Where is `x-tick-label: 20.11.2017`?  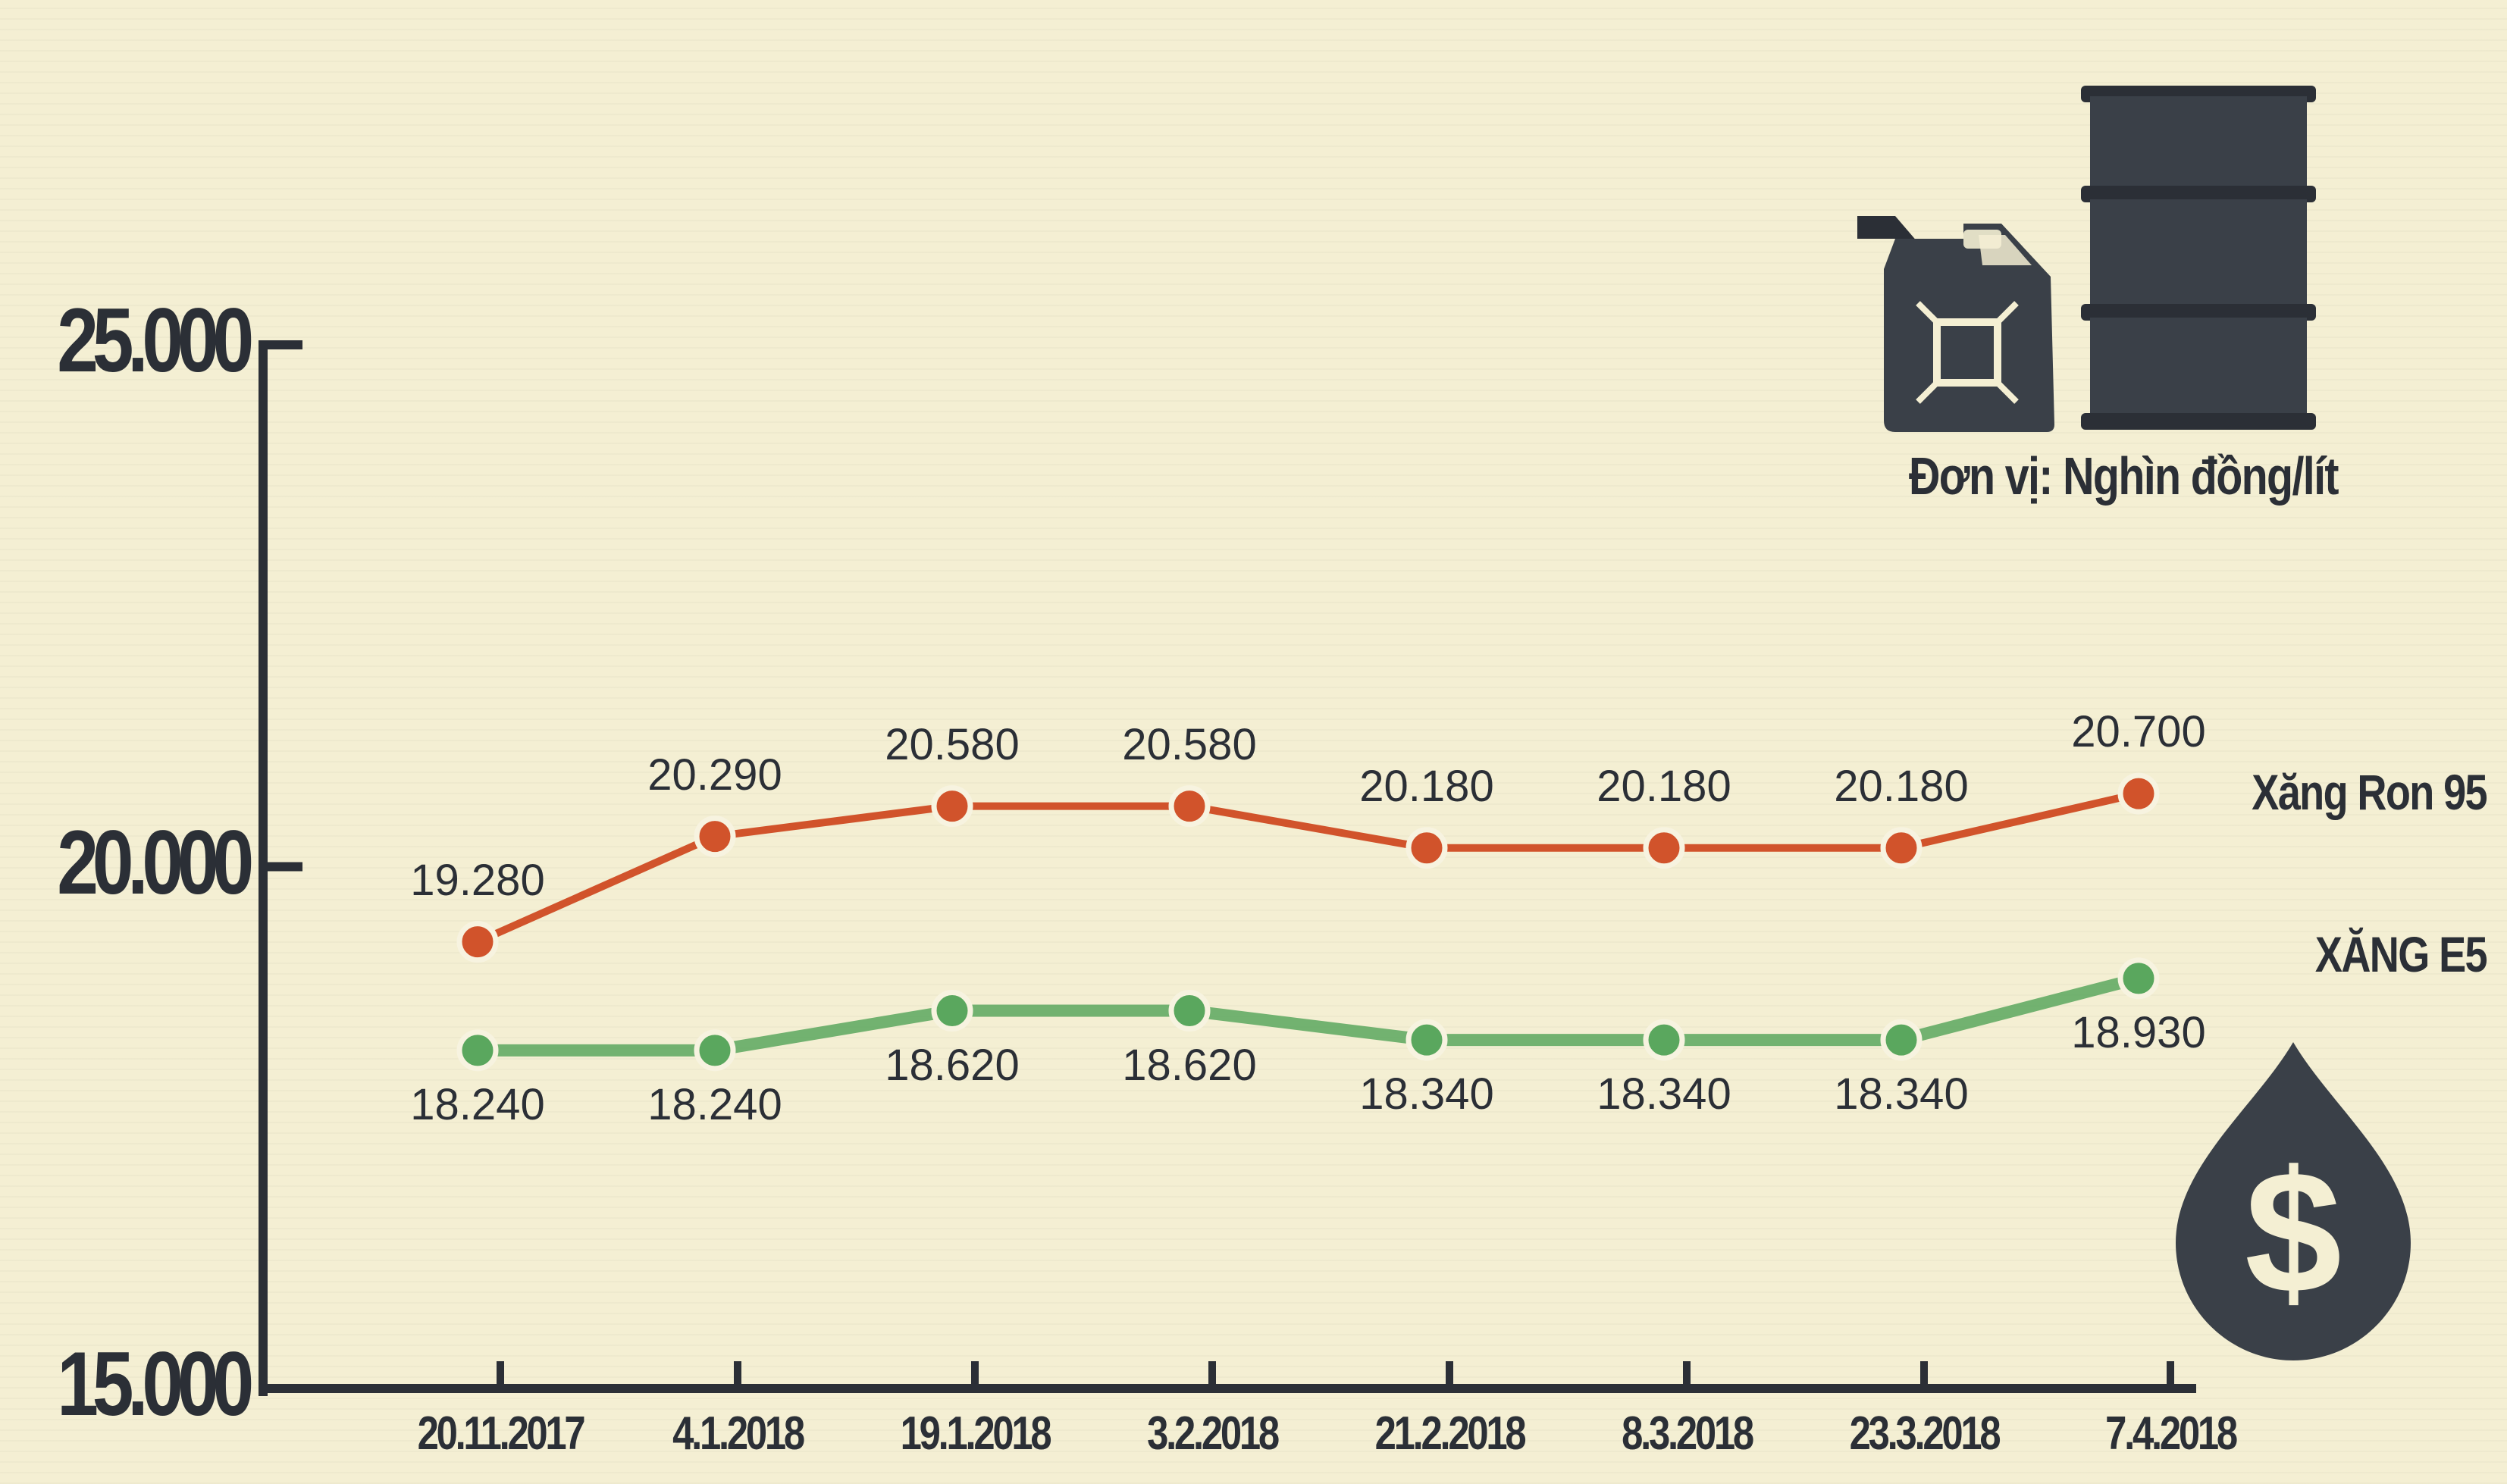 x-tick-label: 20.11.2017 is located at coordinates (501, 1434).